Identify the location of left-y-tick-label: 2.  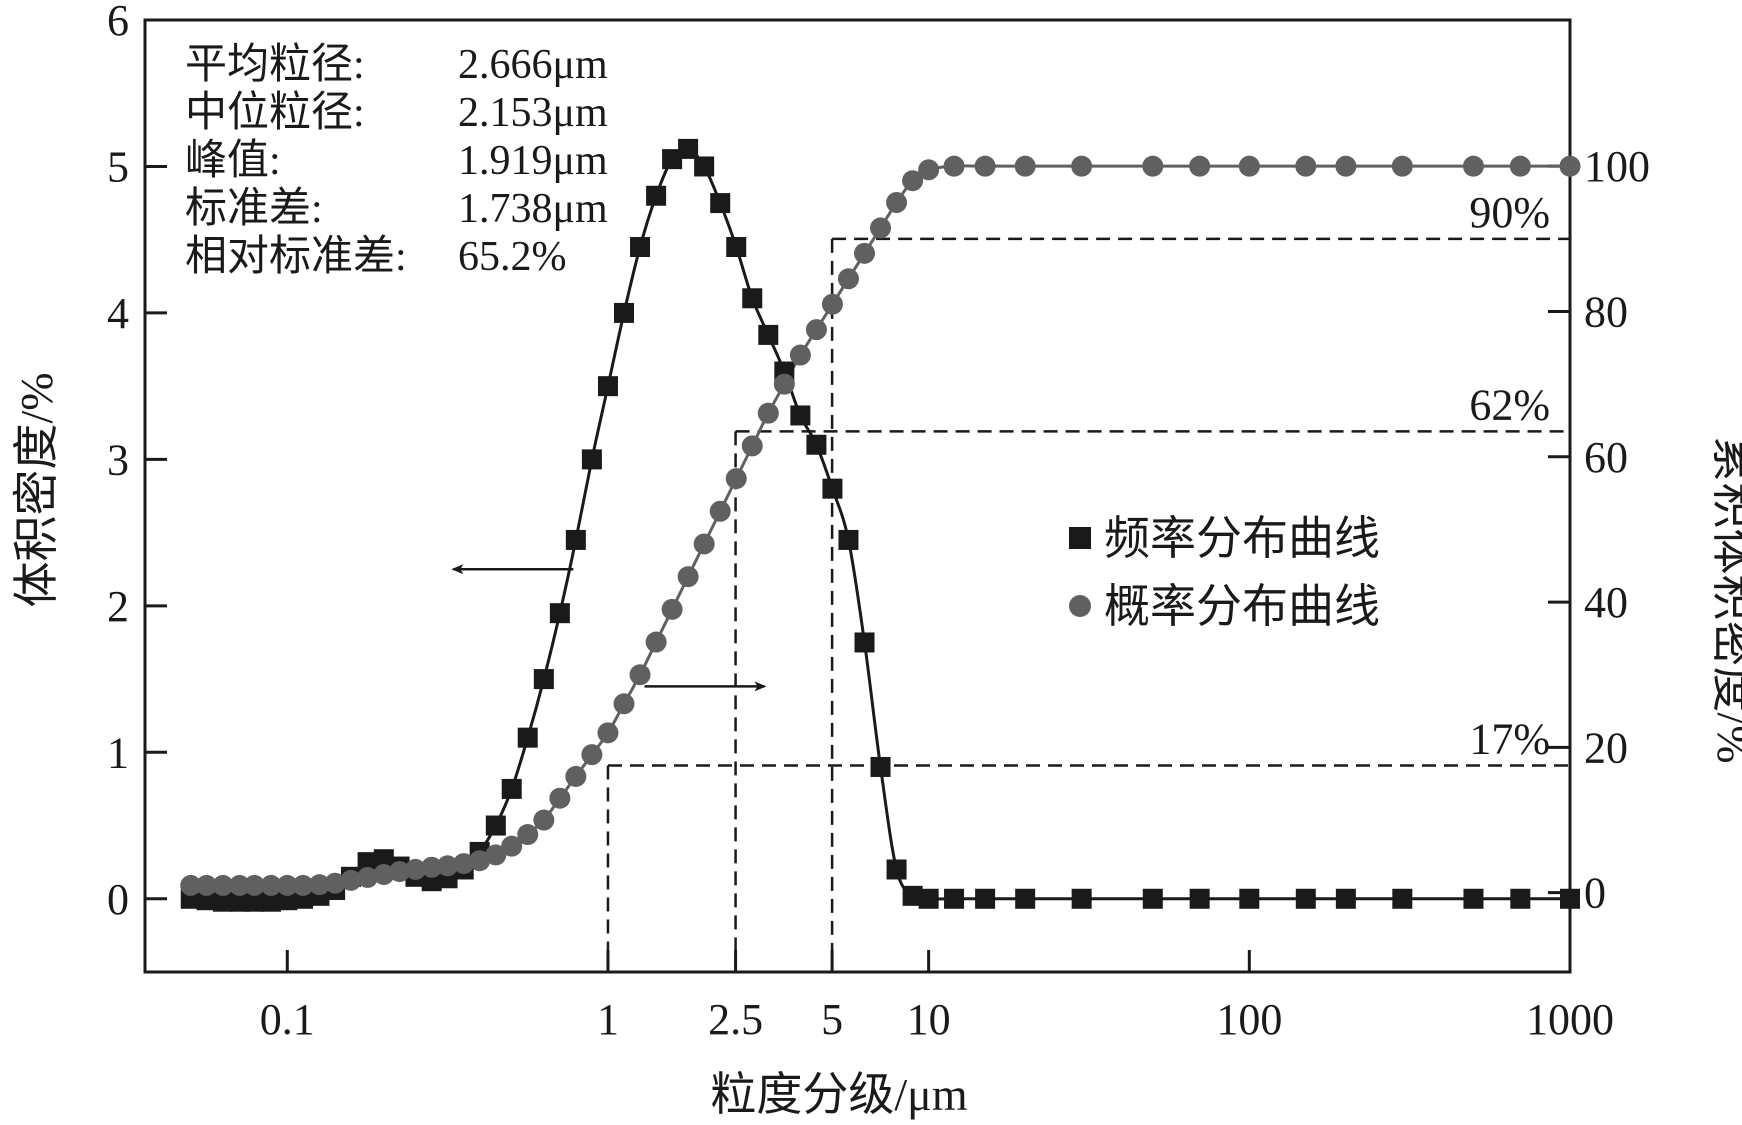
(118, 606).